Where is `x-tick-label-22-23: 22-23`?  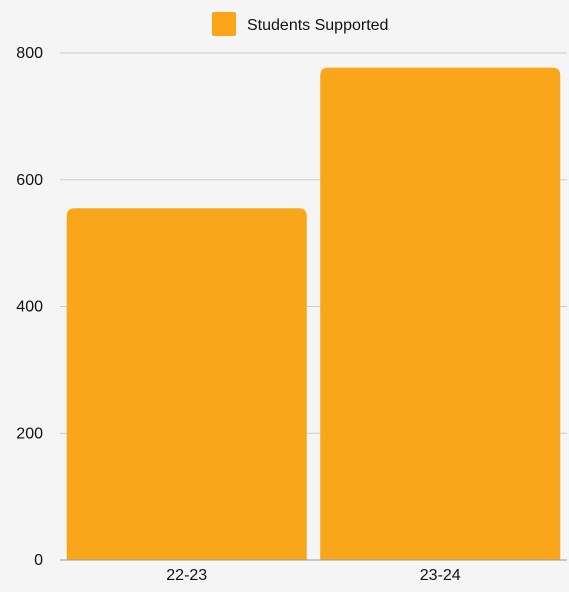 x-tick-label-22-23: 22-23 is located at coordinates (186, 575).